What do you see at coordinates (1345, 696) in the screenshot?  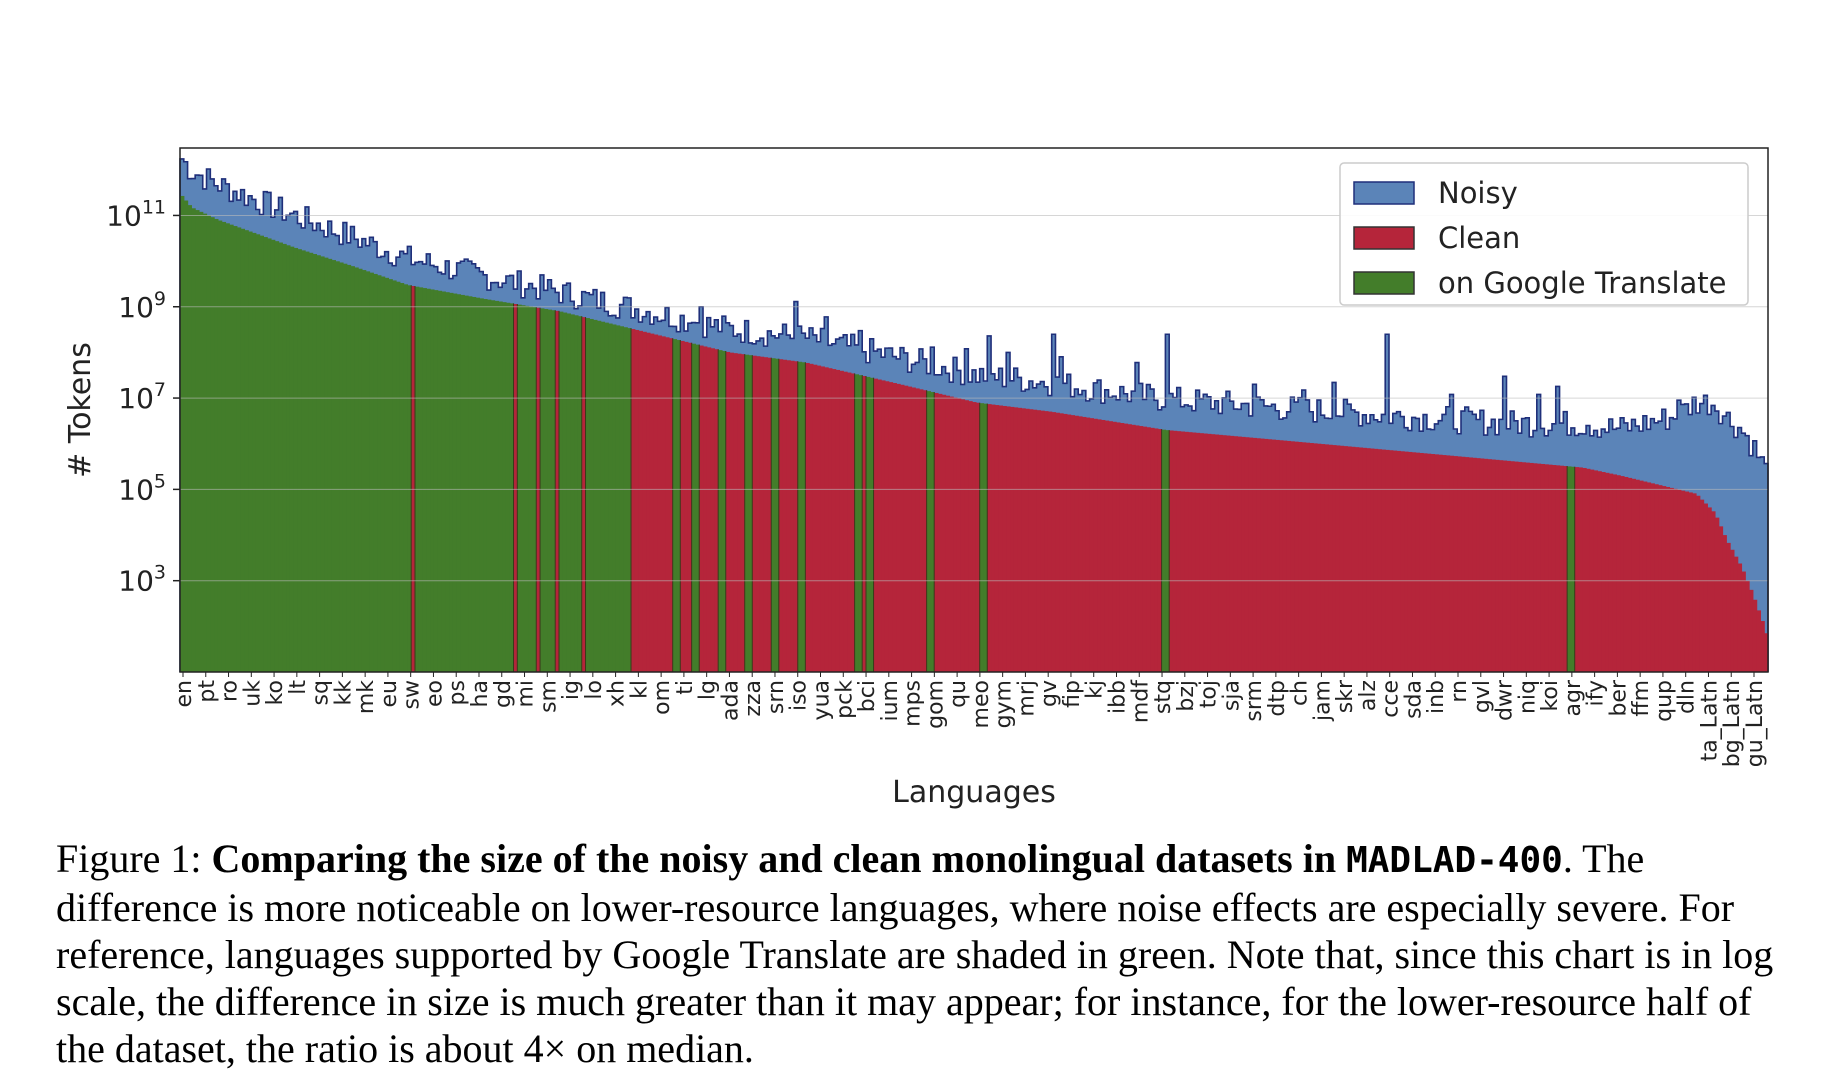 I see `x-tick-label: skr` at bounding box center [1345, 696].